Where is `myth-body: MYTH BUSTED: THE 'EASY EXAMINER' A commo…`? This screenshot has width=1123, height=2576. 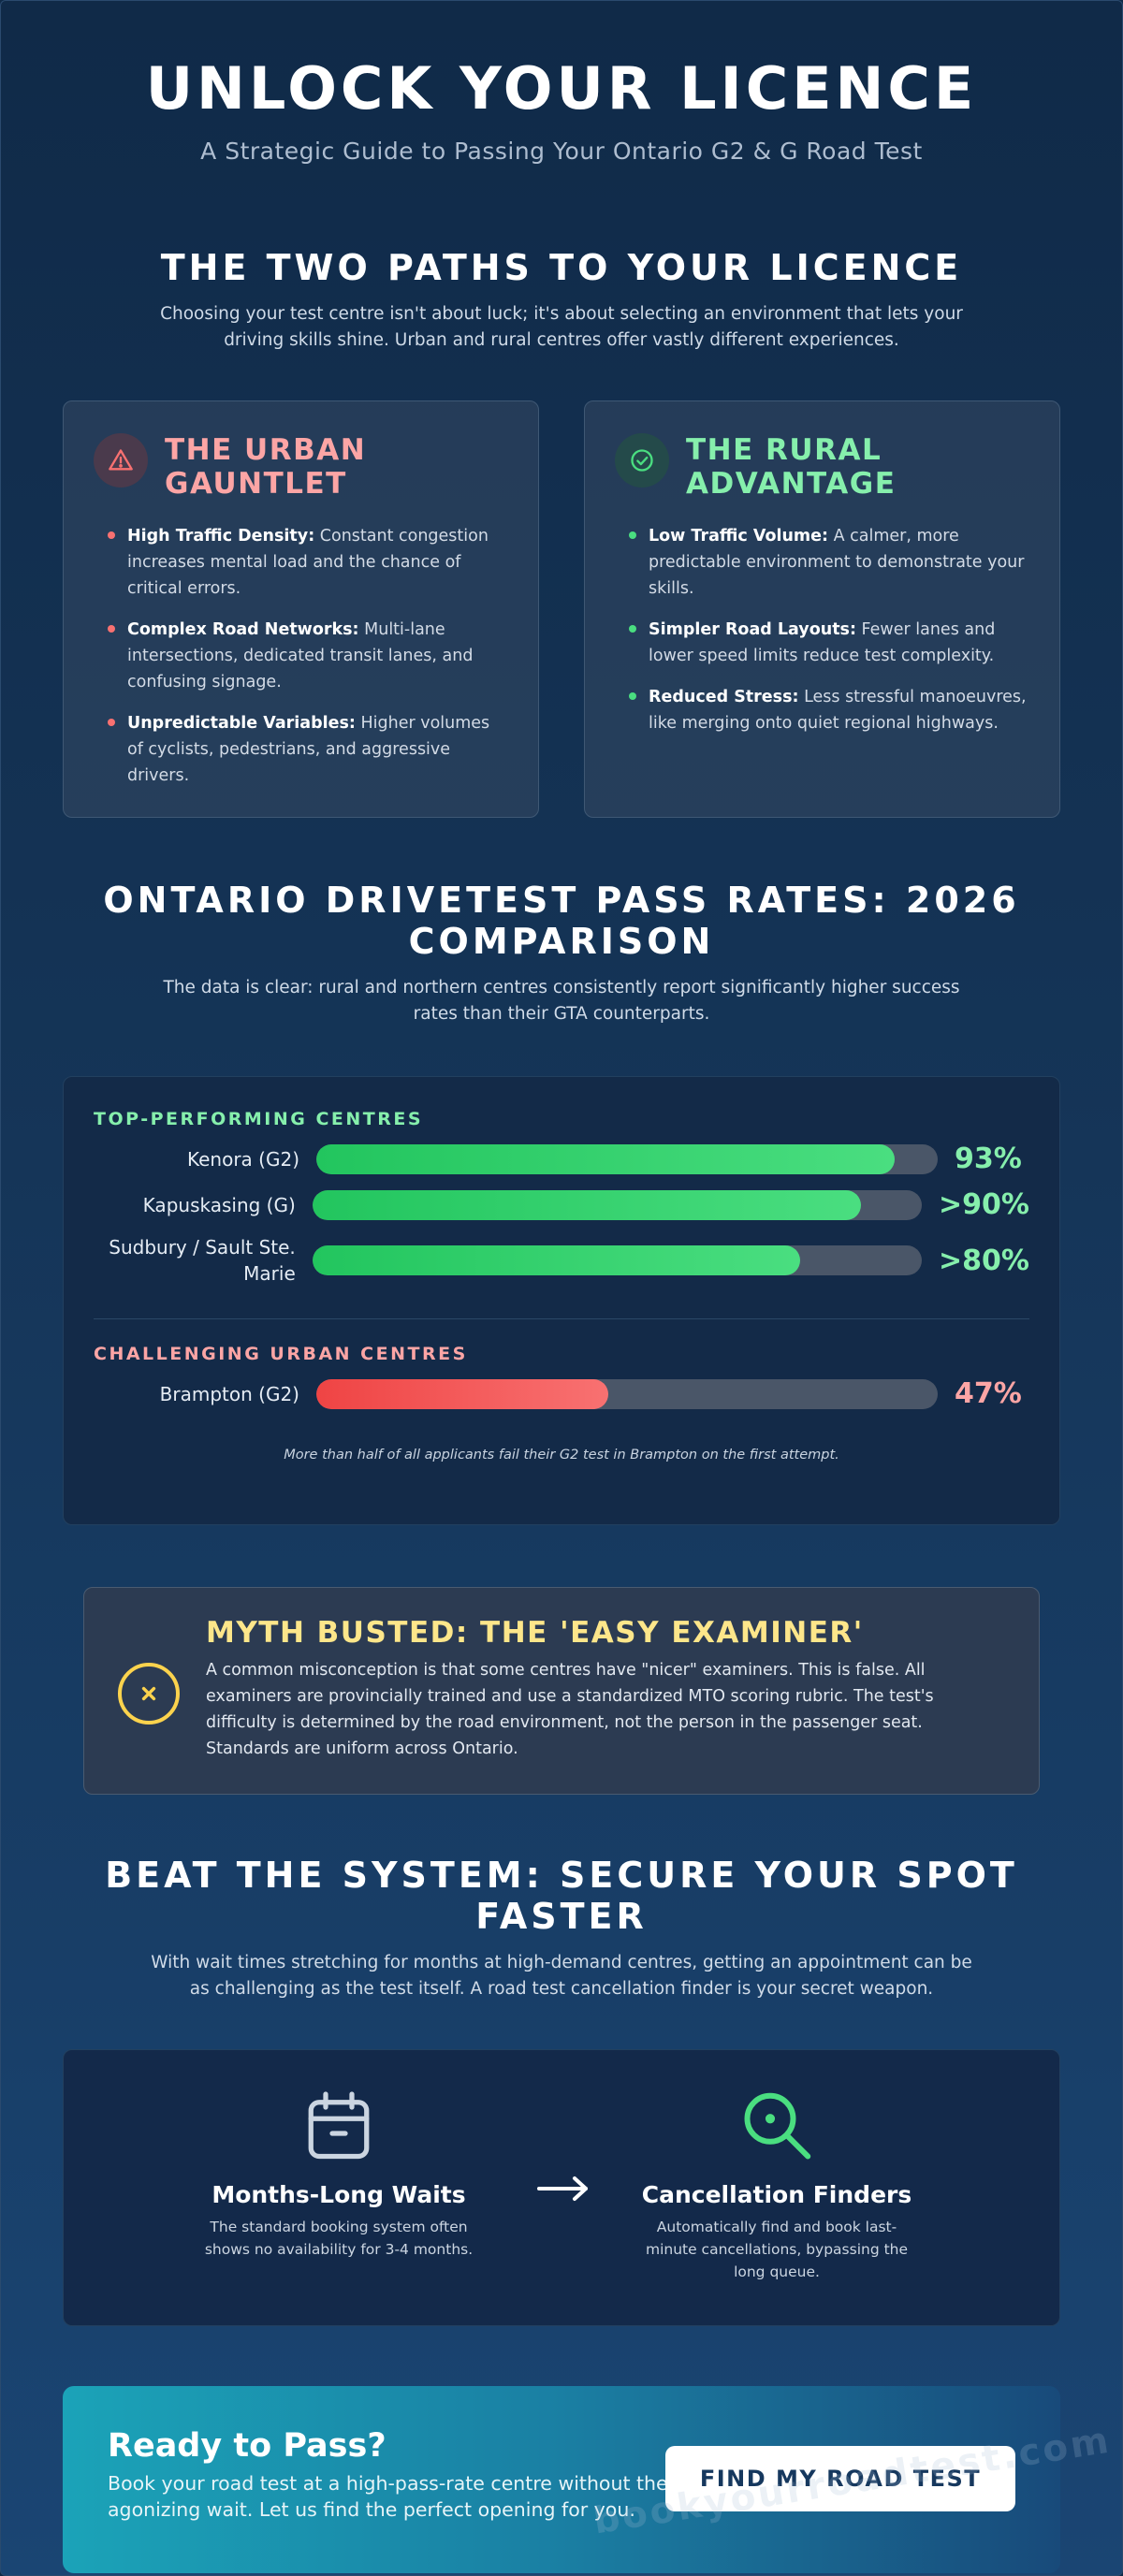
myth-body: MYTH BUSTED: THE 'EASY EXAMINER' A commo… is located at coordinates (594, 1705).